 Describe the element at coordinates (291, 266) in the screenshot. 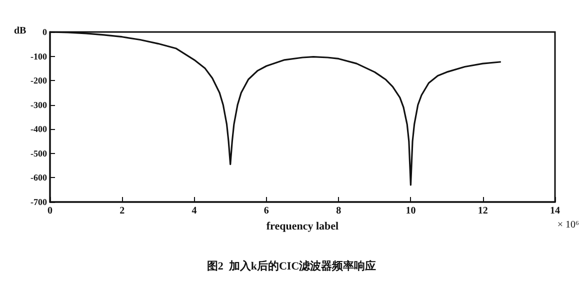

I see `text: 图2 加入k后的CIC滤波器频率响应` at that location.